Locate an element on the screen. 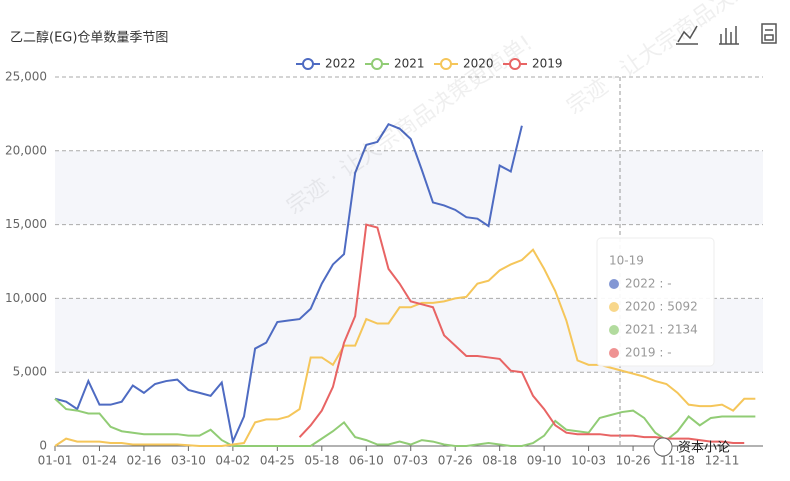 The width and height of the screenshot is (790, 481). chart-title: 乙二醇(EG)仓单数量季节图 is located at coordinates (89, 38).